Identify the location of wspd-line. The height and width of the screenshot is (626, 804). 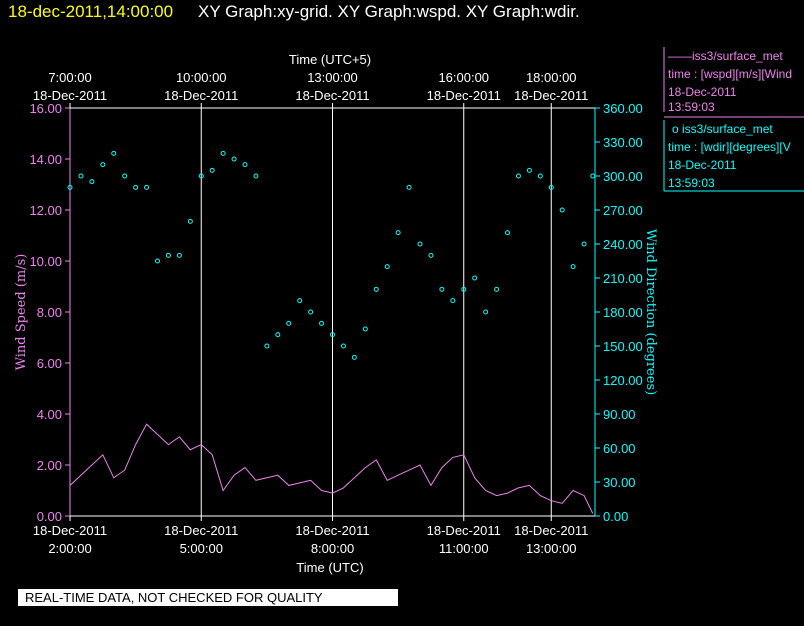
(331, 468).